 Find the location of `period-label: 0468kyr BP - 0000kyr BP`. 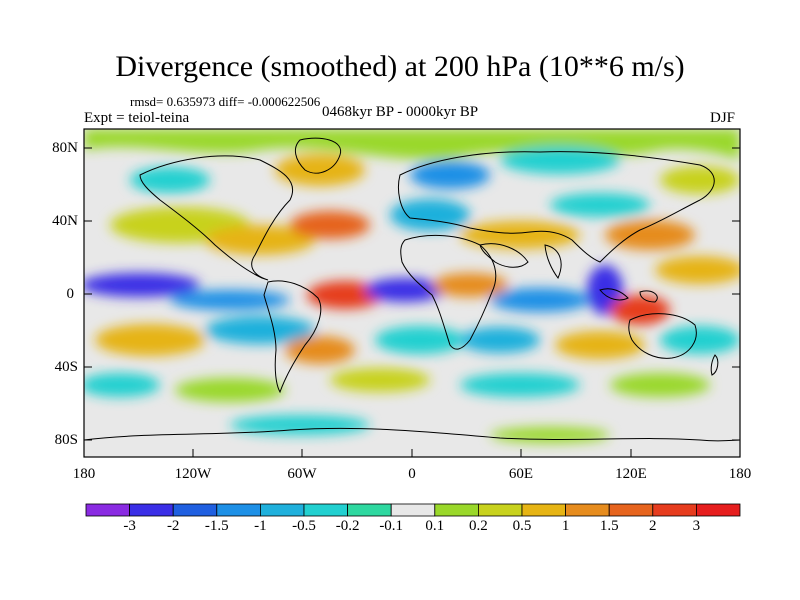

period-label: 0468kyr BP - 0000kyr BP is located at coordinates (400, 112).